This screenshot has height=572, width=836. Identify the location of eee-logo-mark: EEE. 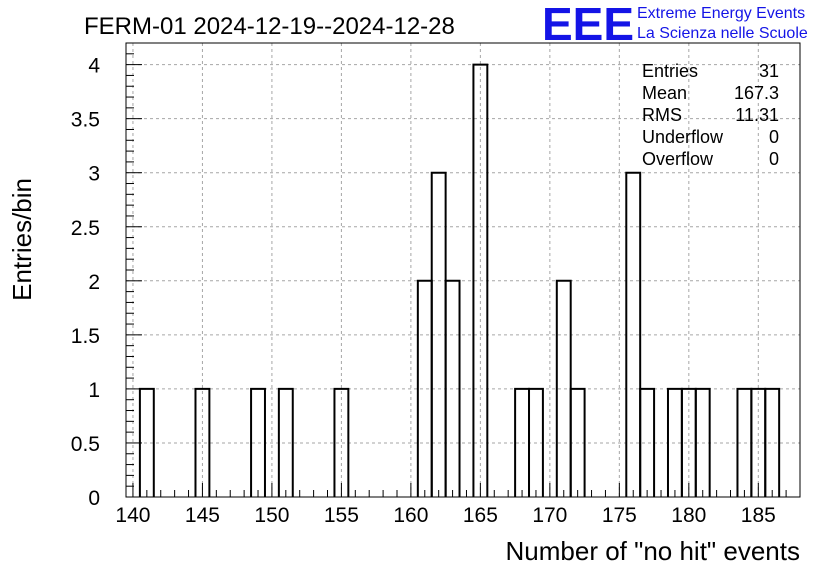
(588, 25).